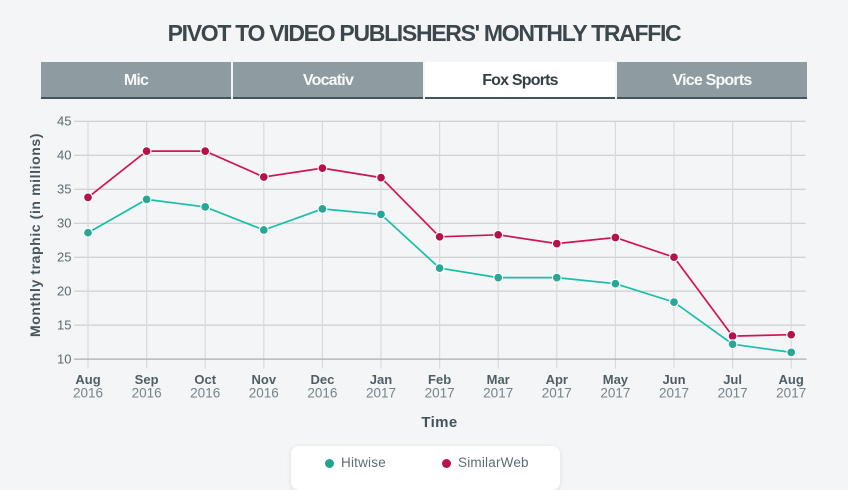  What do you see at coordinates (322, 379) in the screenshot?
I see `svg-text: Dec` at bounding box center [322, 379].